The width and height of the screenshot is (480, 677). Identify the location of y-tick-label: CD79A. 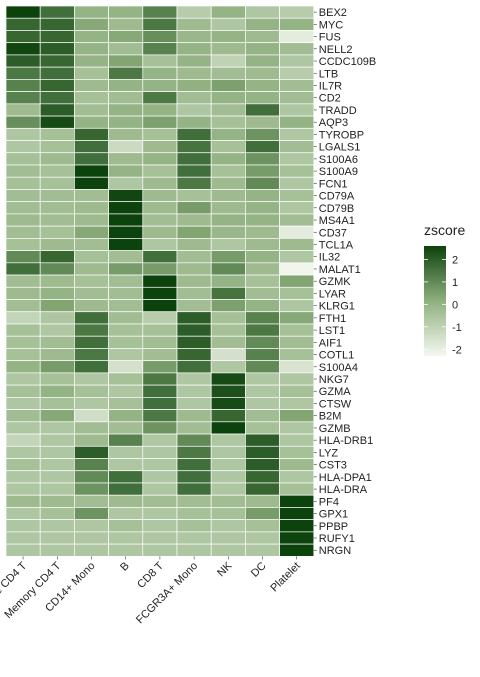
(337, 197).